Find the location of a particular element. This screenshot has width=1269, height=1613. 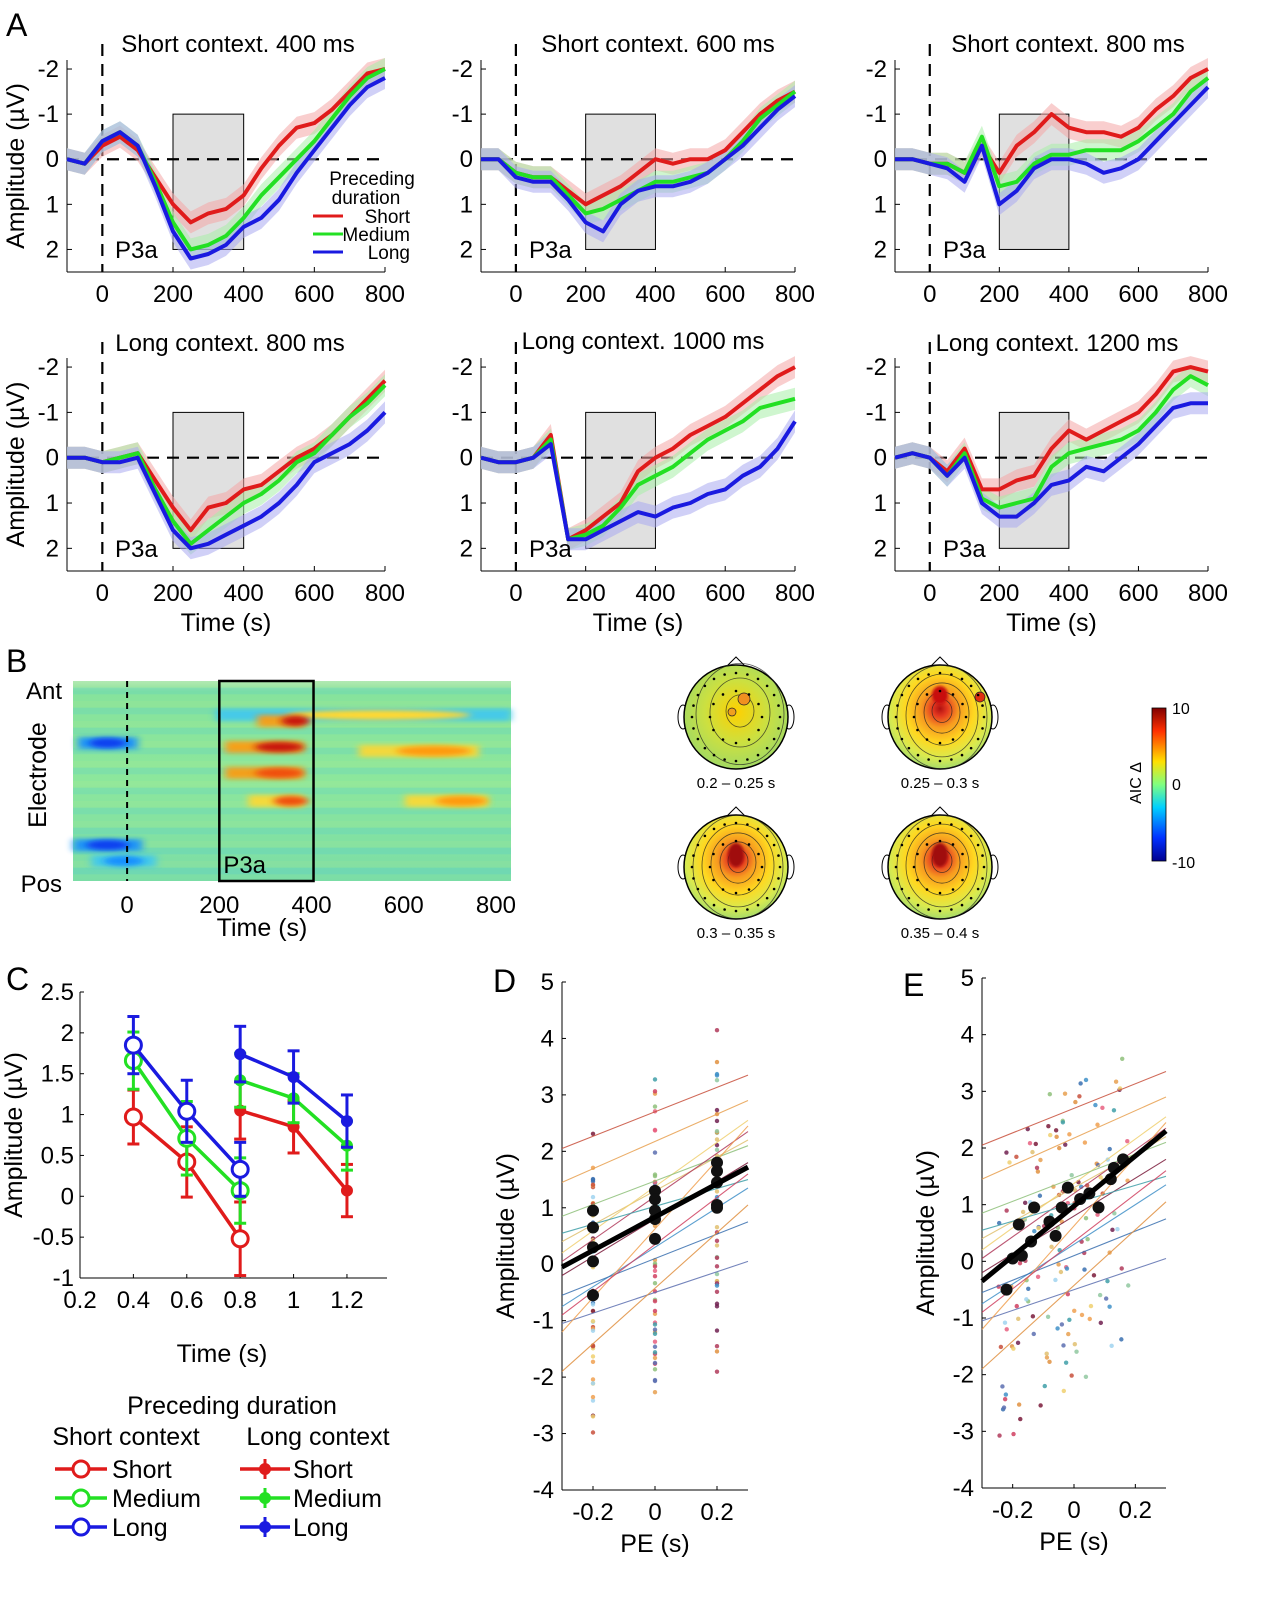

data-point-open is located at coordinates (240, 1169).